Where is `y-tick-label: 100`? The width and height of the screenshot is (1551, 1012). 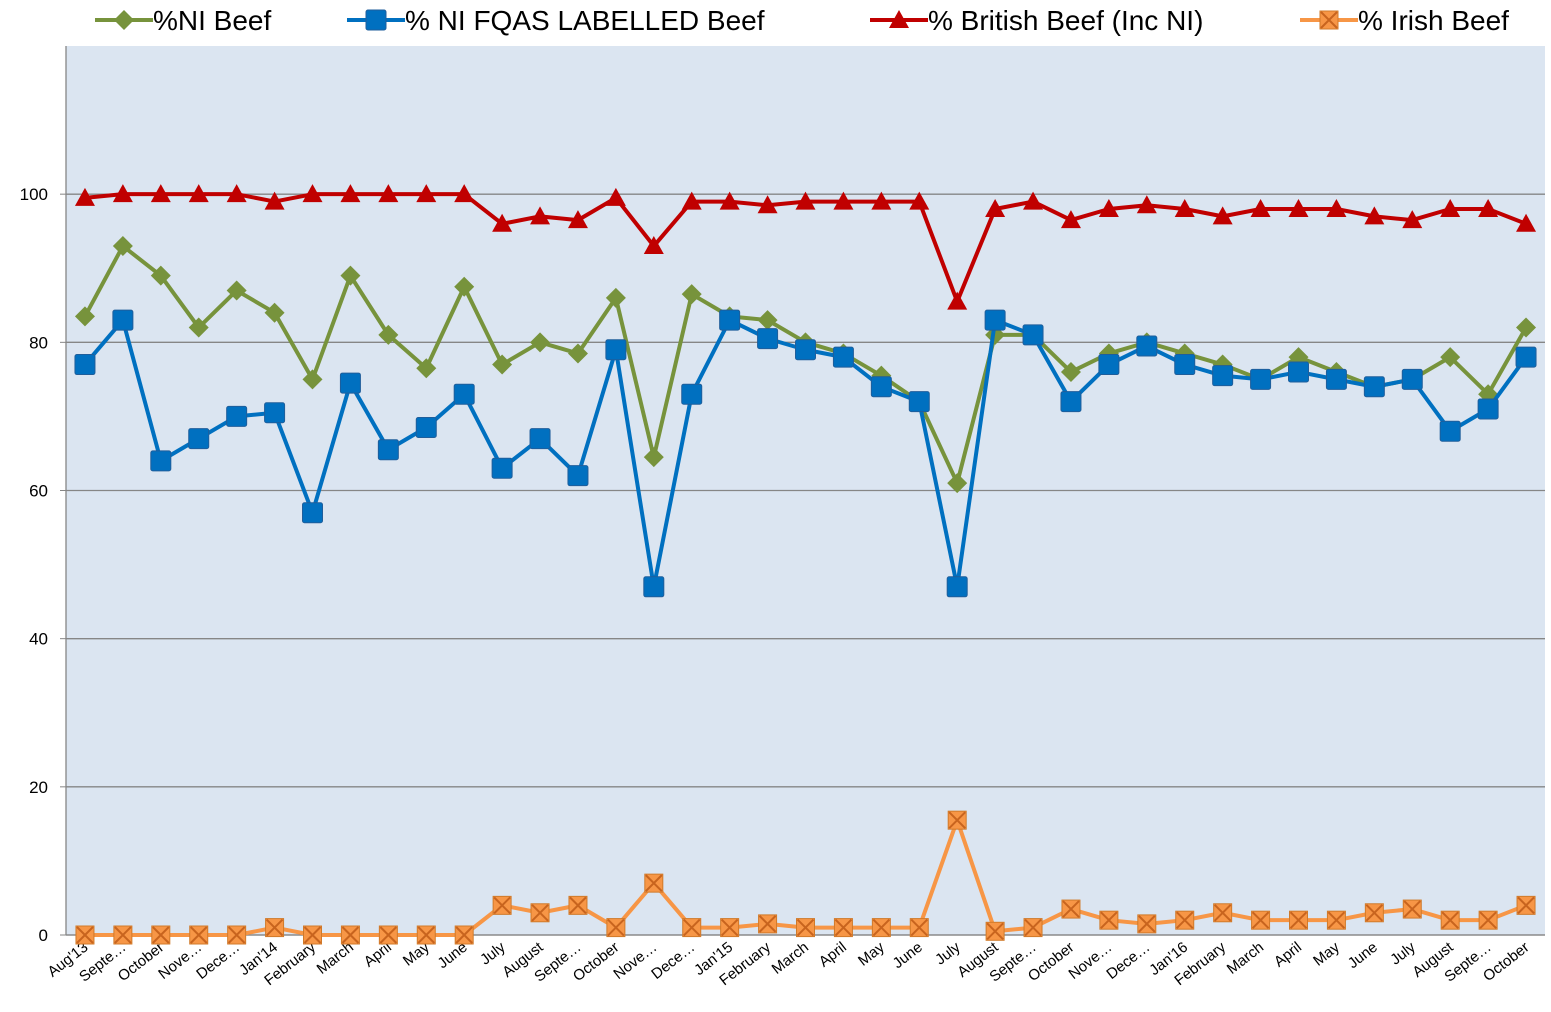 y-tick-label: 100 is located at coordinates (34, 194).